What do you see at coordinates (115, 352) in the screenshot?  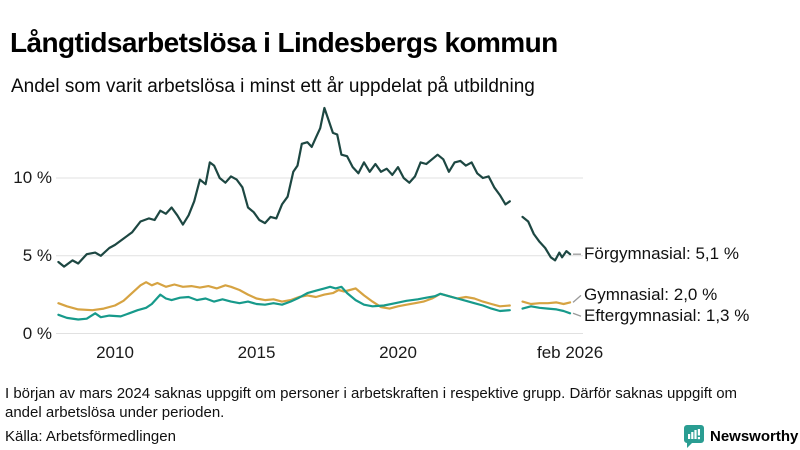 I see `x-tick-2010: 2010` at bounding box center [115, 352].